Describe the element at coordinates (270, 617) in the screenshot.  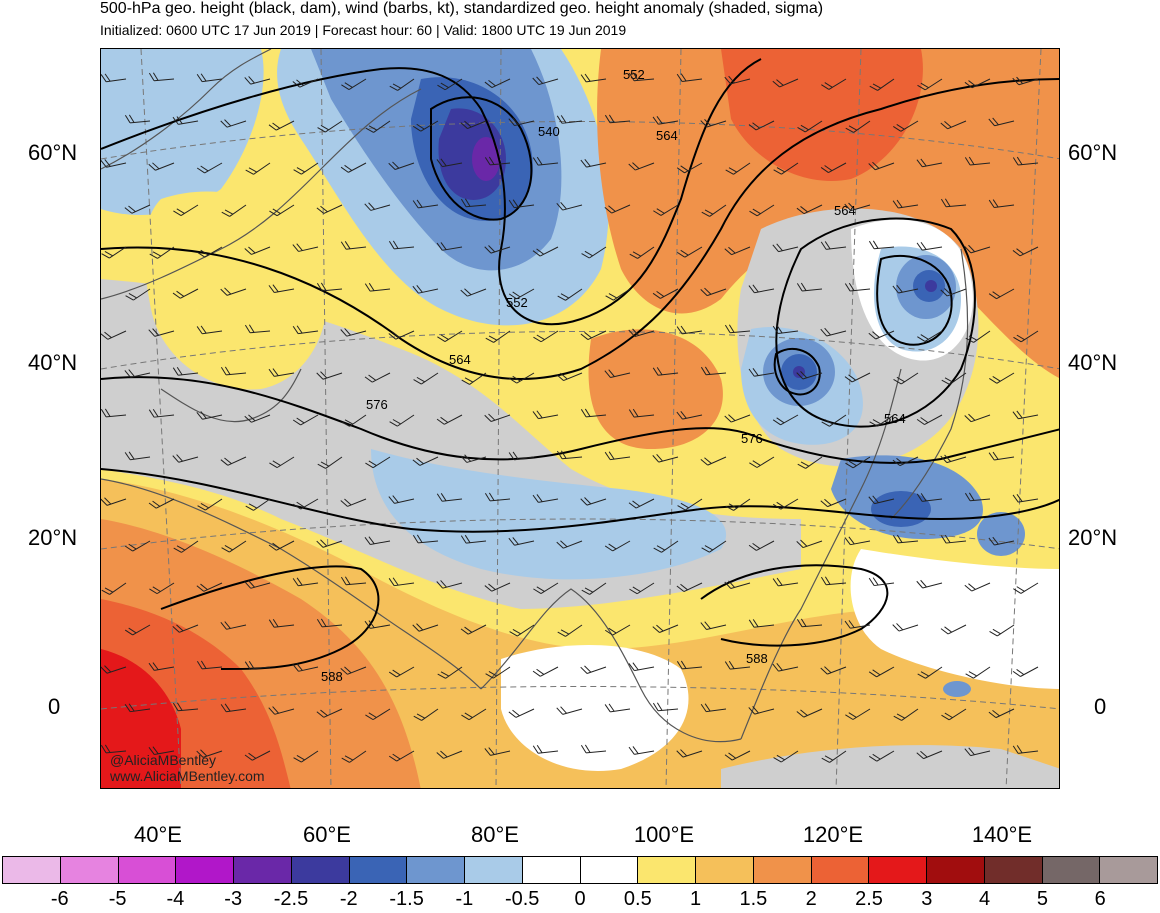
I see `contour-588-west` at that location.